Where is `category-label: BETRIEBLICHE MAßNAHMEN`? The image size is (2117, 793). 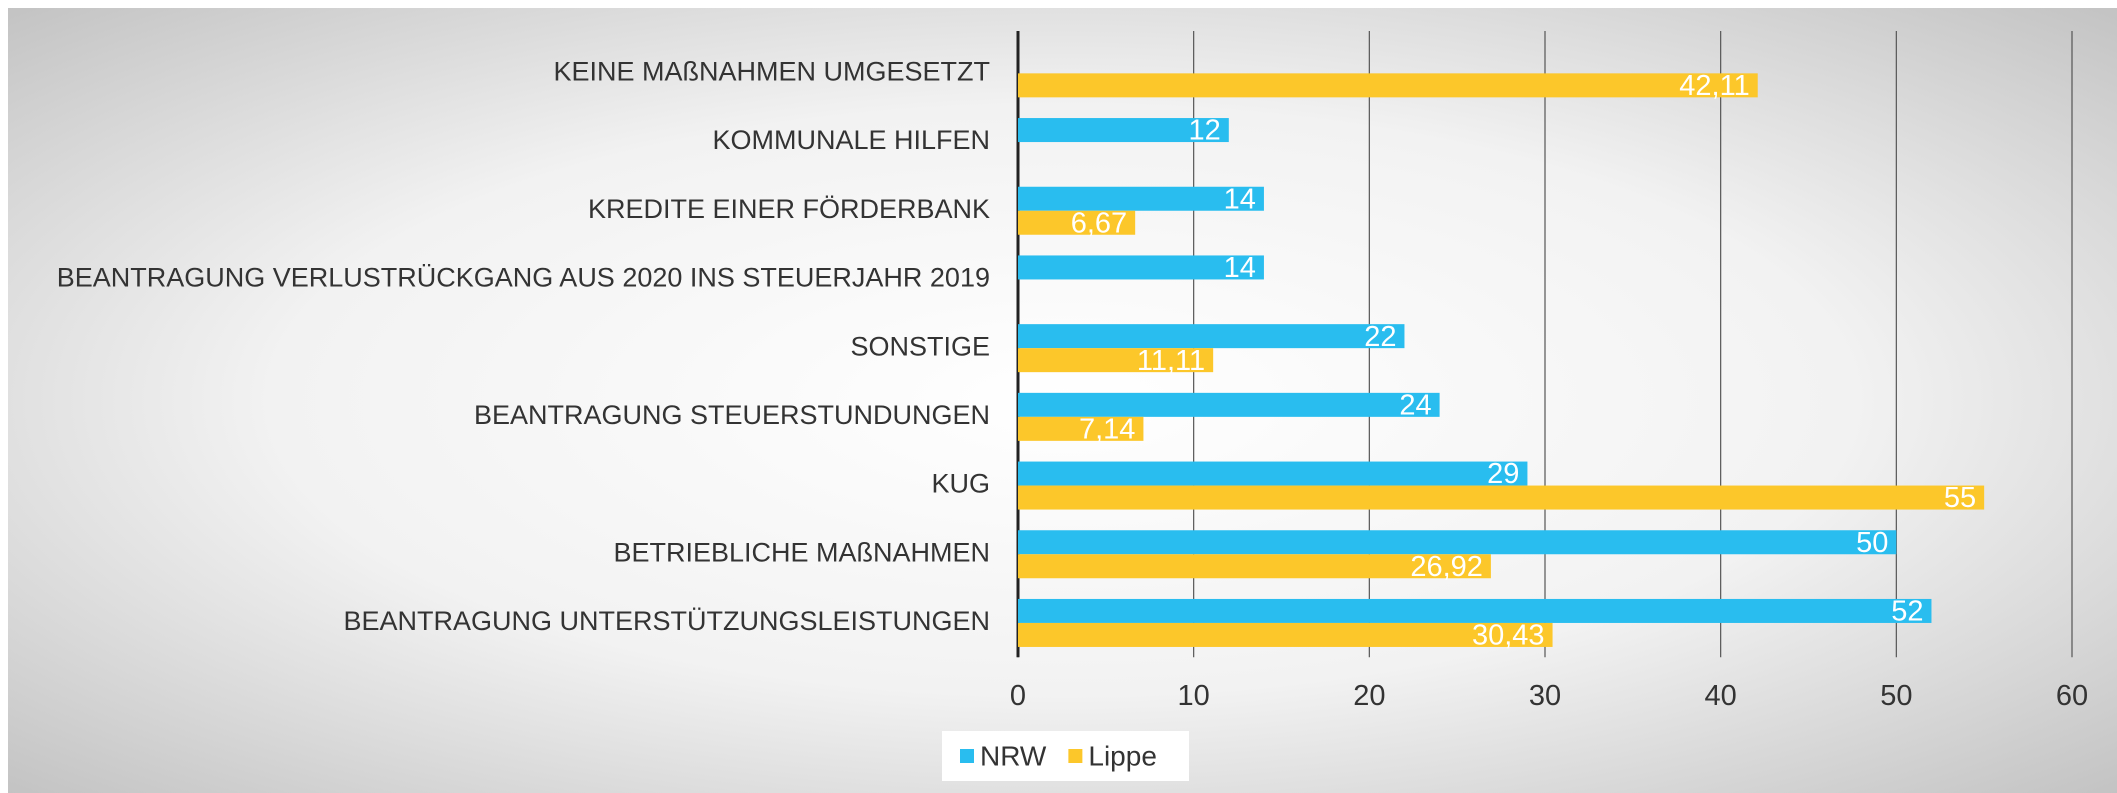
category-label: BETRIEBLICHE MAßNAHMEN is located at coordinates (801, 552).